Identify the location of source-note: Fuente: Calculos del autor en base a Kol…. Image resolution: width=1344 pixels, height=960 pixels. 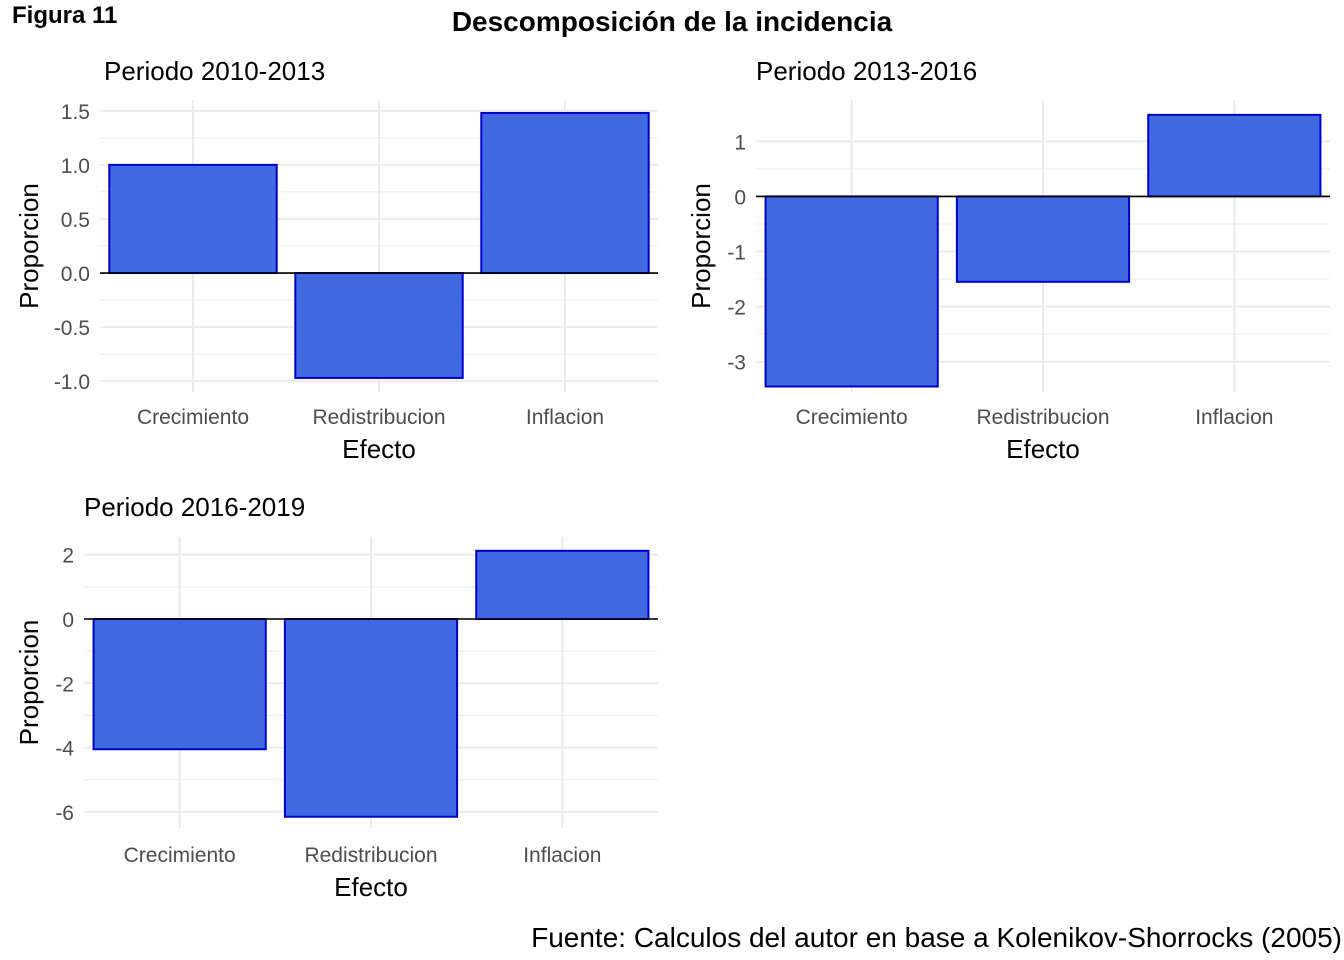
(936, 937).